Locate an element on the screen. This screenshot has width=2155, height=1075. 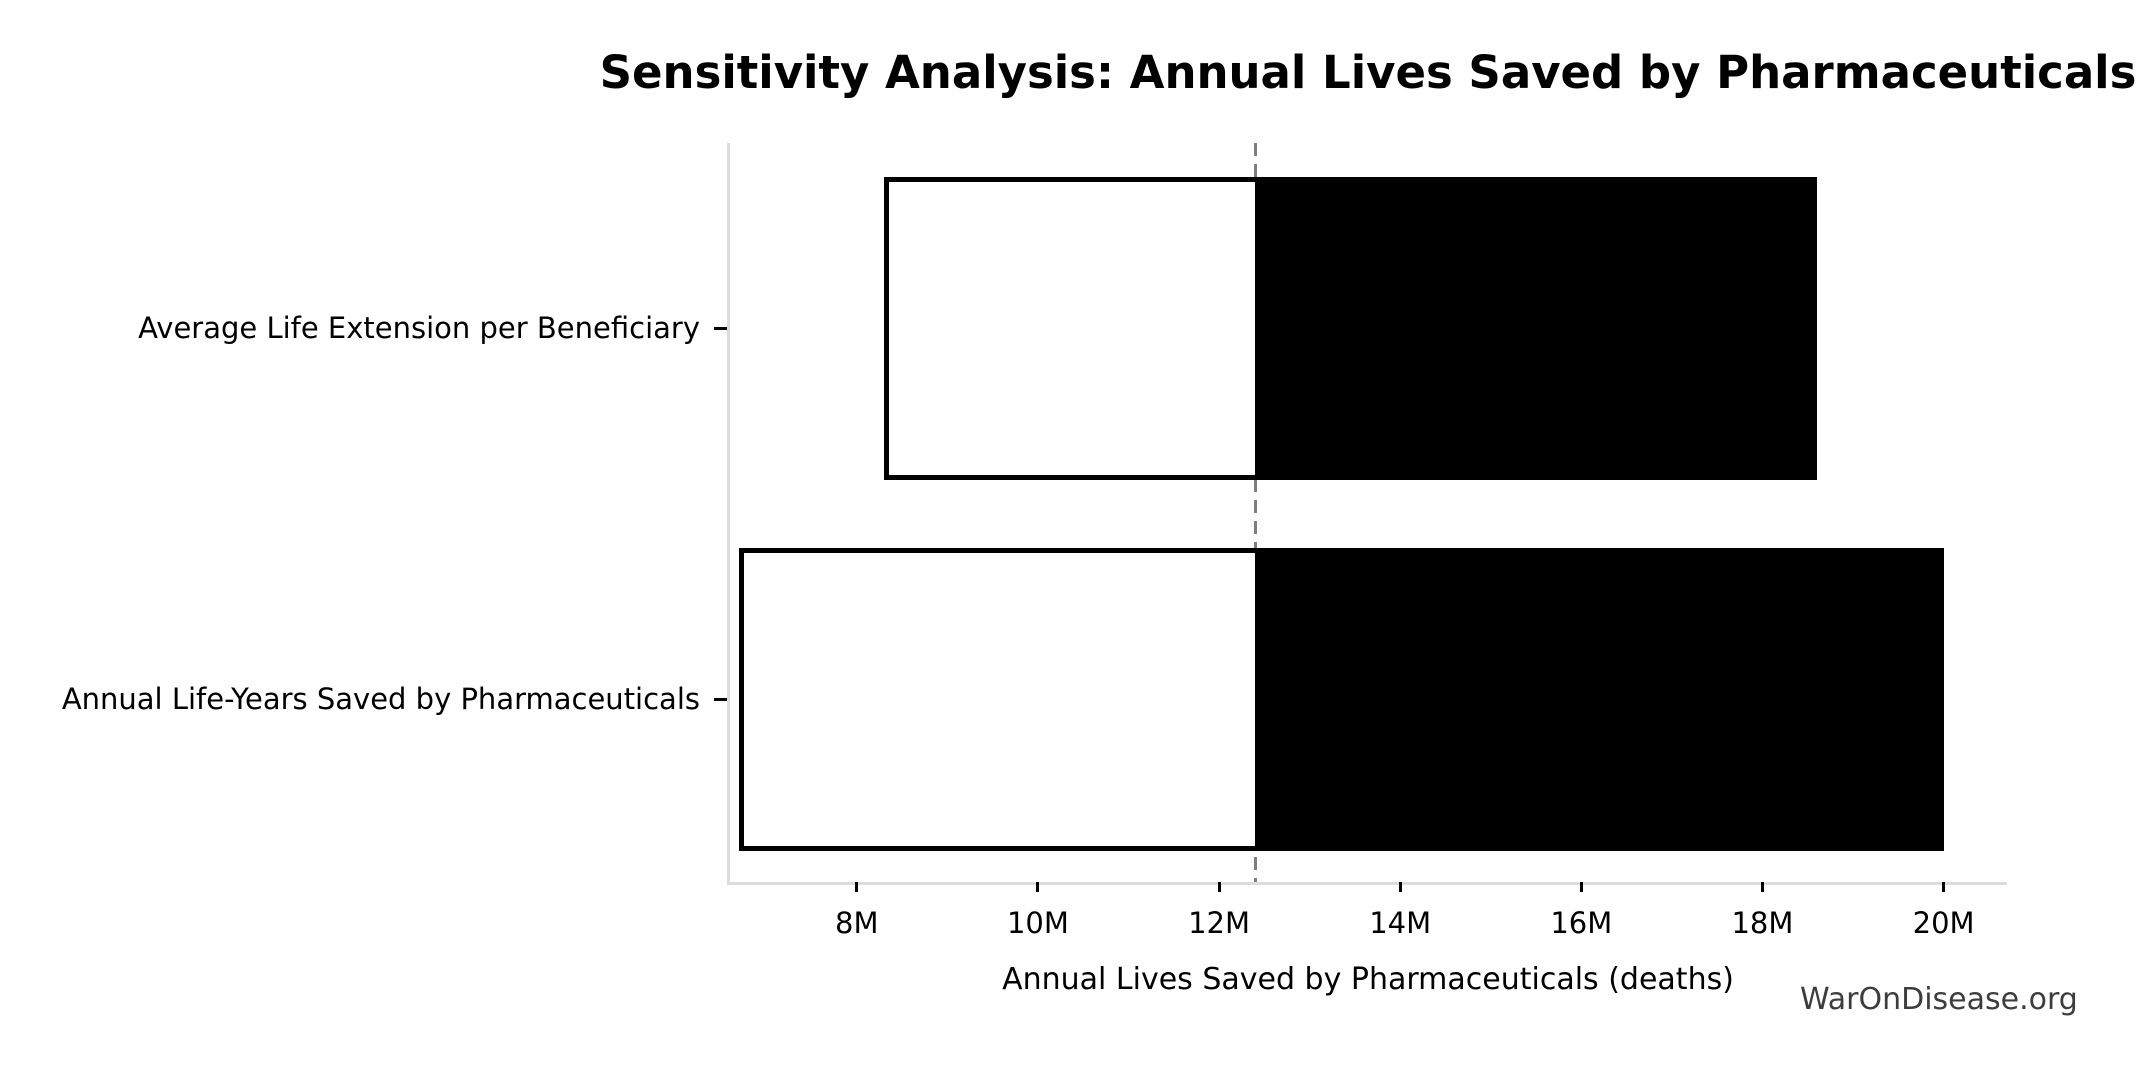
x-tick-label: 16M is located at coordinates (1581, 923).